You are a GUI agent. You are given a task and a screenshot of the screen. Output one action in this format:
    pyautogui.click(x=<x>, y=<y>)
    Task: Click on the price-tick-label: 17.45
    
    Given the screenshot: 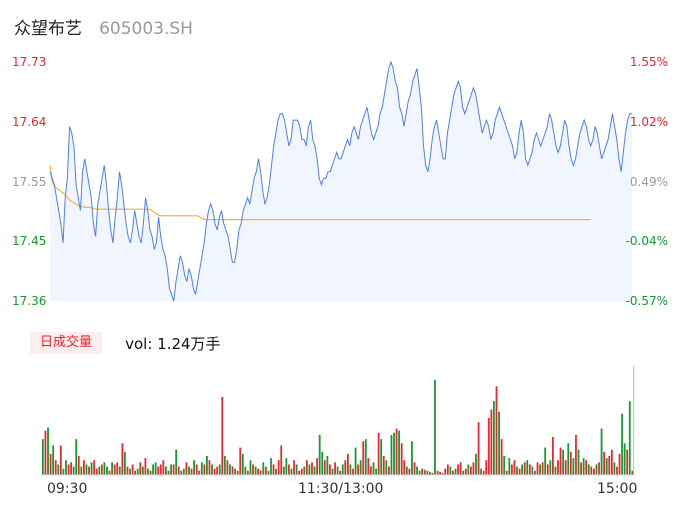 What is the action you would take?
    pyautogui.click(x=29, y=241)
    